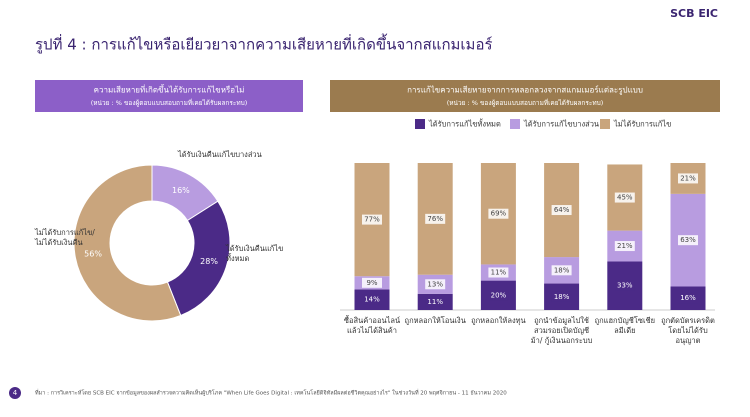 This screenshot has width=750, height=417. What do you see at coordinates (464, 124) in the screenshot?
I see `legend-label: ได้รับการแก้ไขทั้งหมด` at bounding box center [464, 124].